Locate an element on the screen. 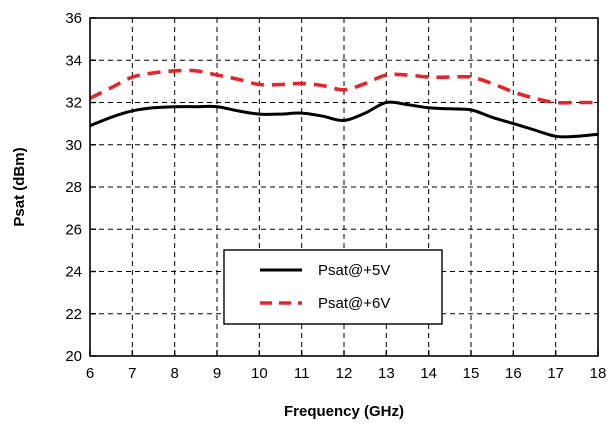 The height and width of the screenshot is (425, 612). legend: Psat@+5V Psat@+6V is located at coordinates (333, 287).